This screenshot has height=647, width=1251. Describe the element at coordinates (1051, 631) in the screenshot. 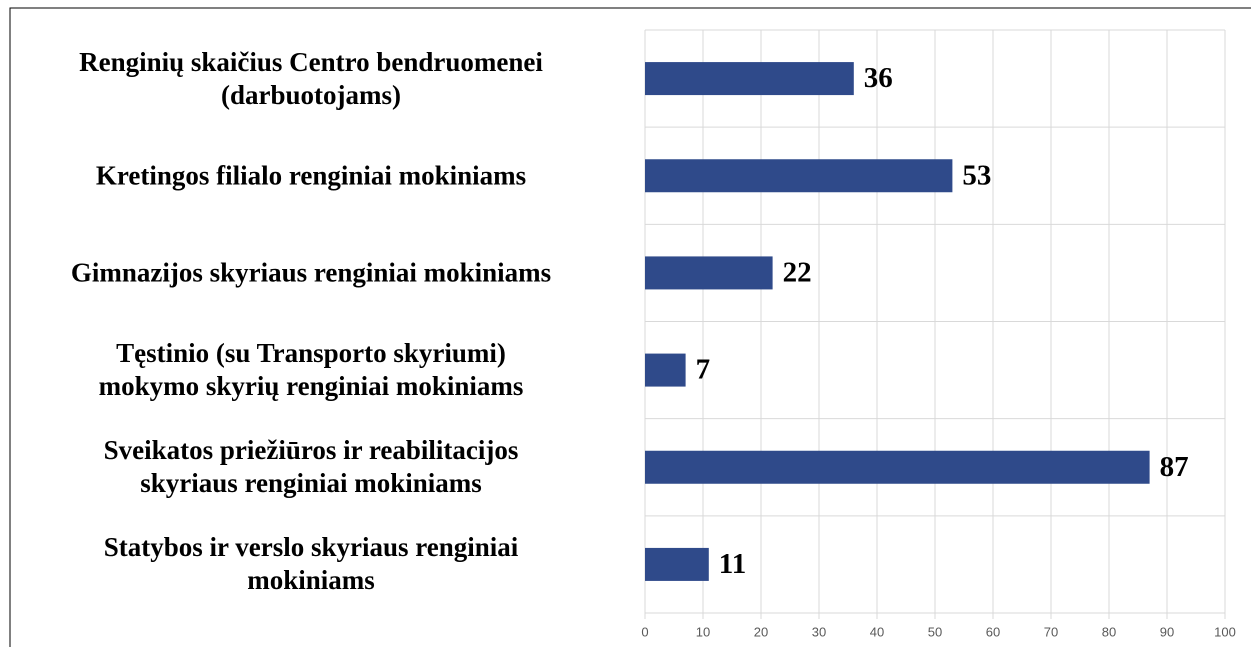

I see `x-tick-label: 70` at that location.